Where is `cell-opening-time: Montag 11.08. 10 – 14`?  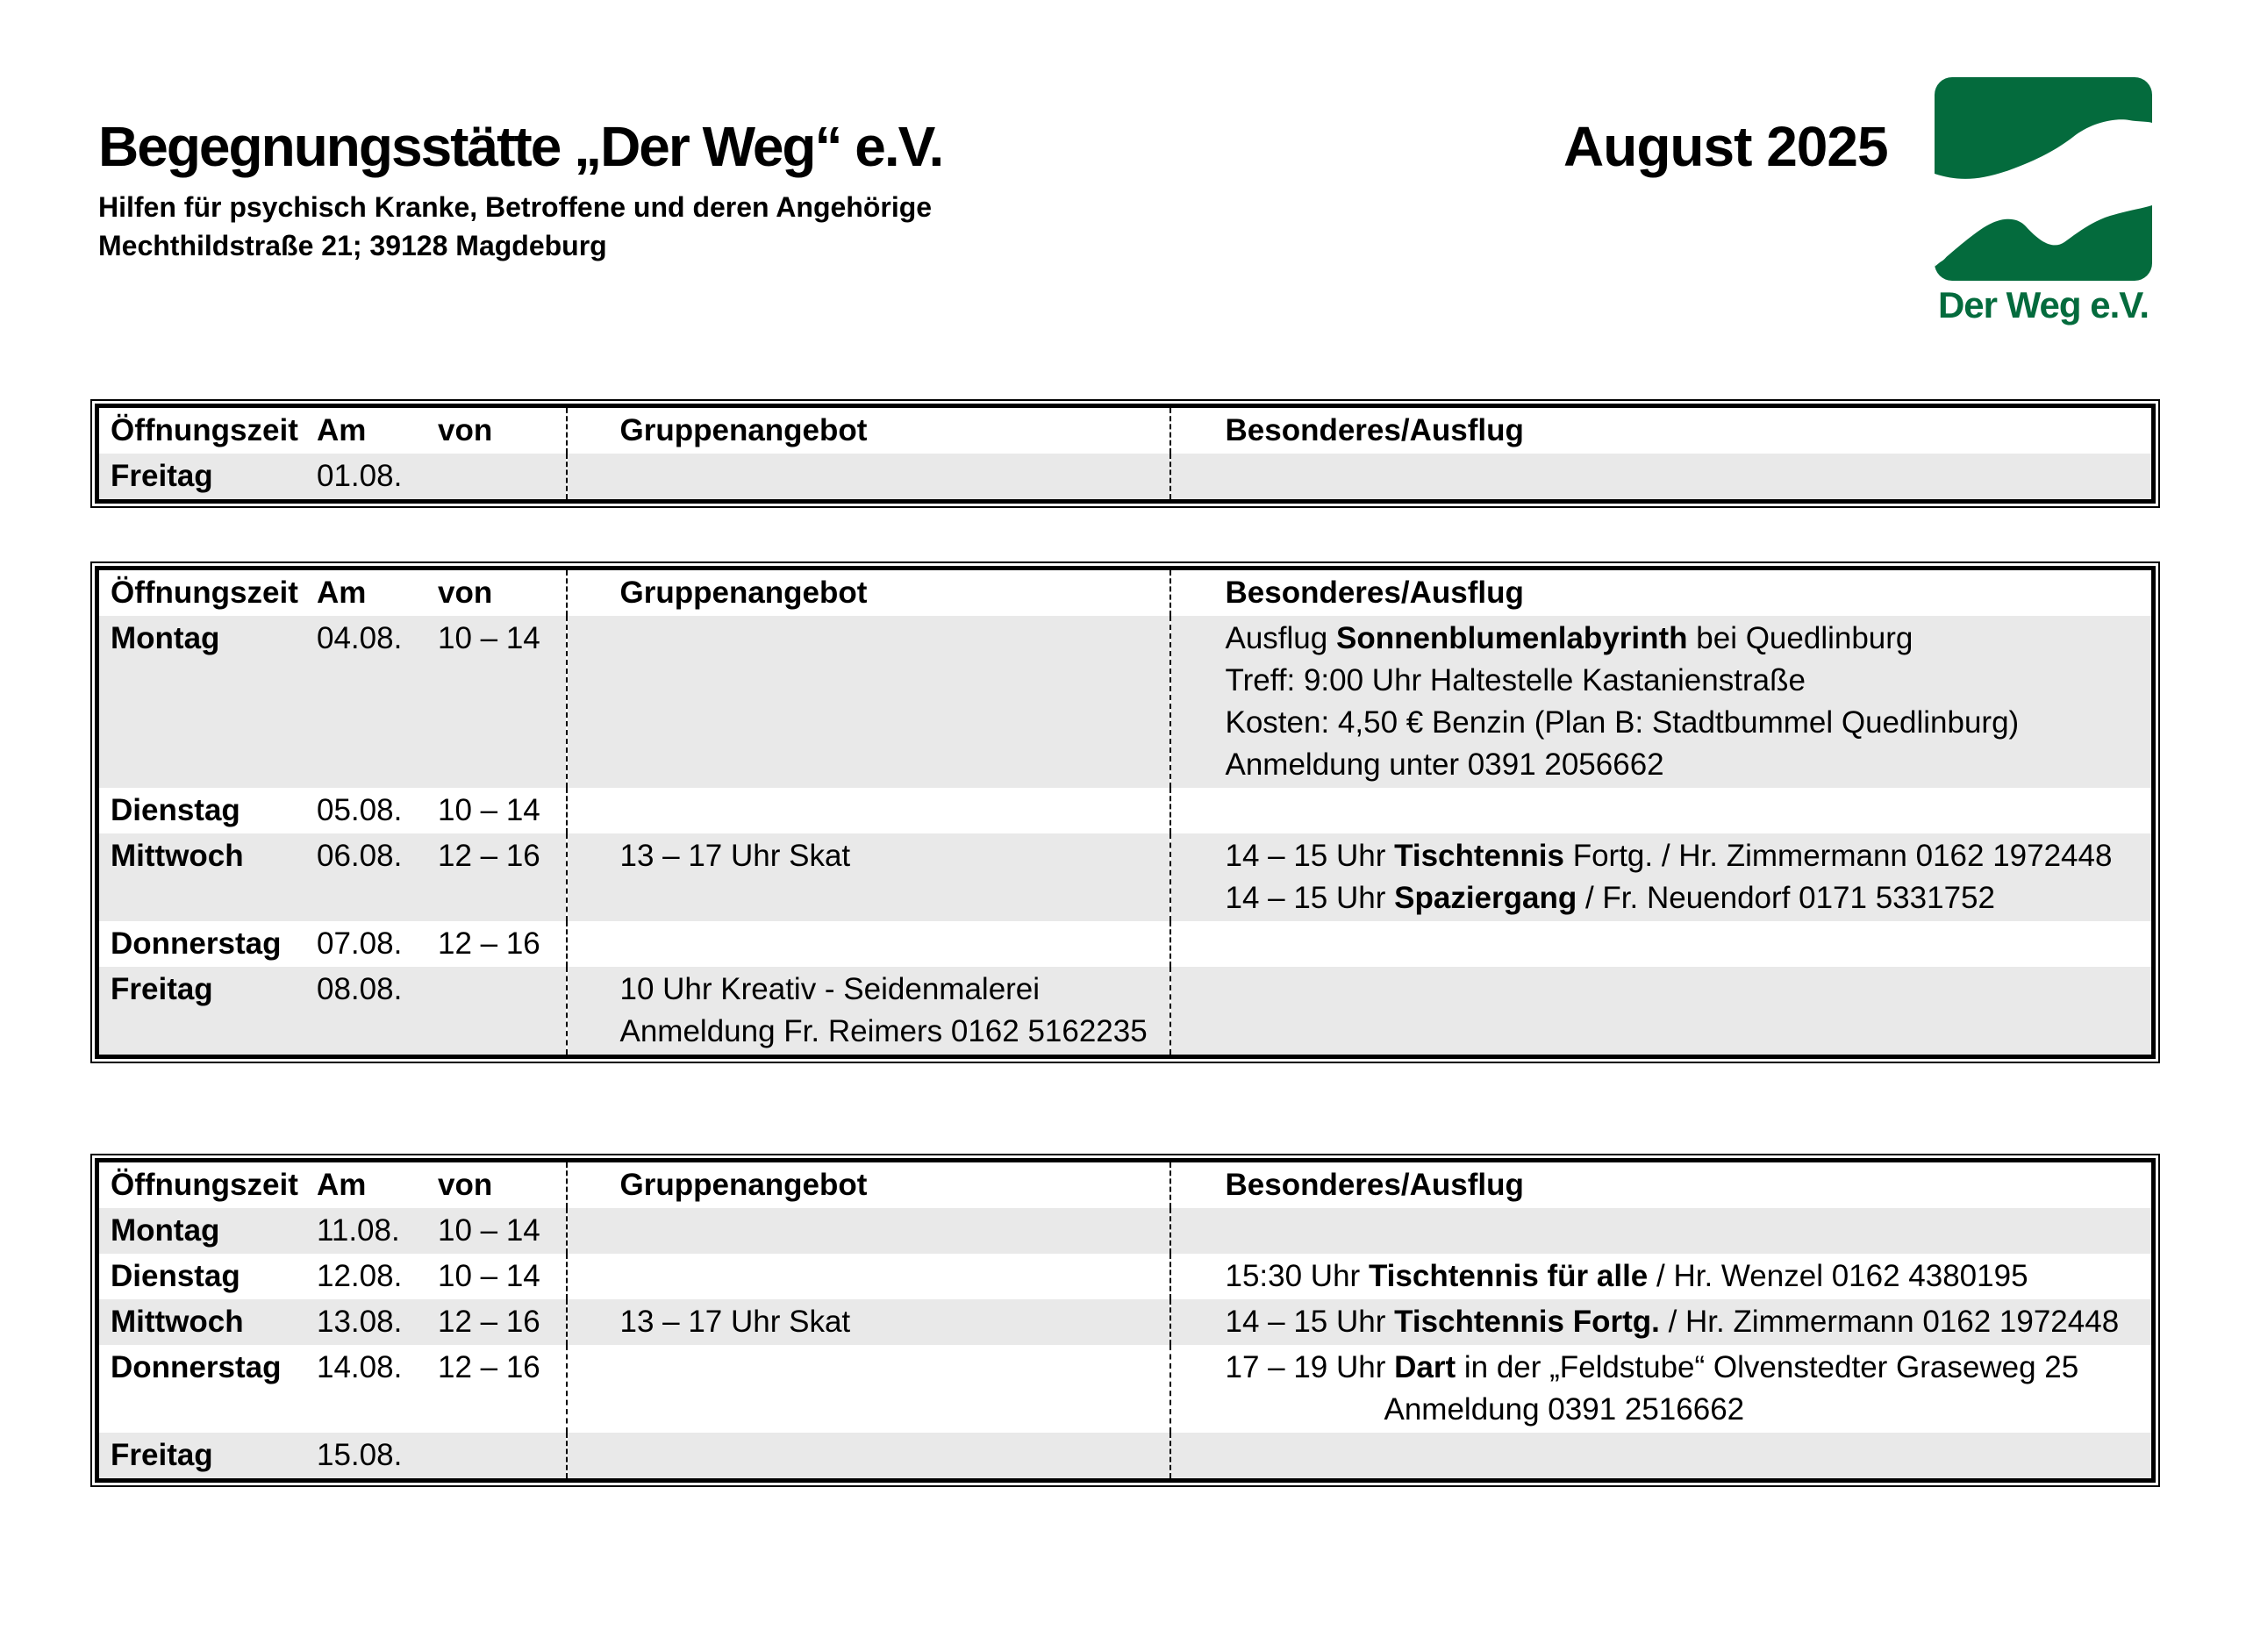 cell-opening-time: Montag 11.08. 10 – 14 is located at coordinates (332, 1231).